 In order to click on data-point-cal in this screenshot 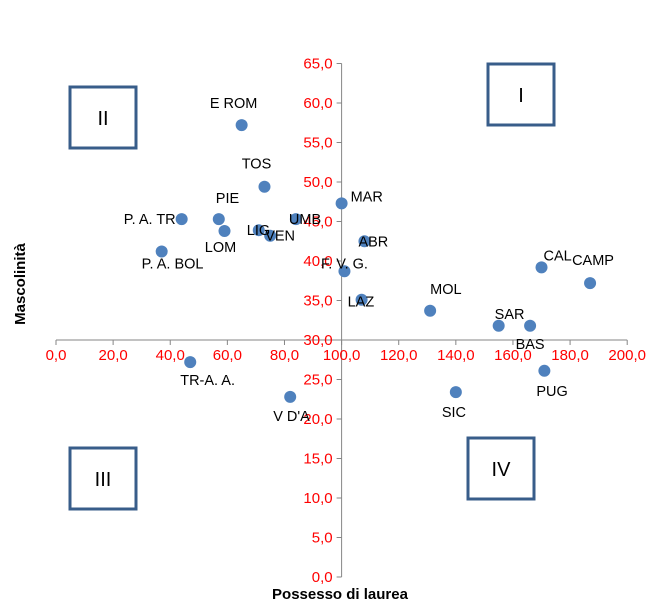, I will do `click(541, 267)`.